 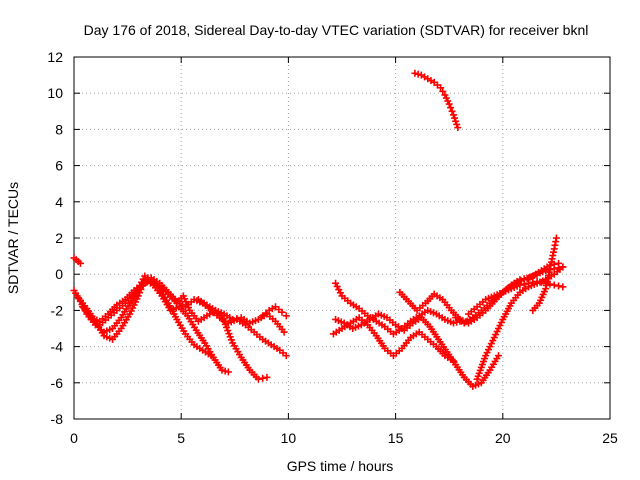 I want to click on y-tick-label: 0, so click(x=59, y=274).